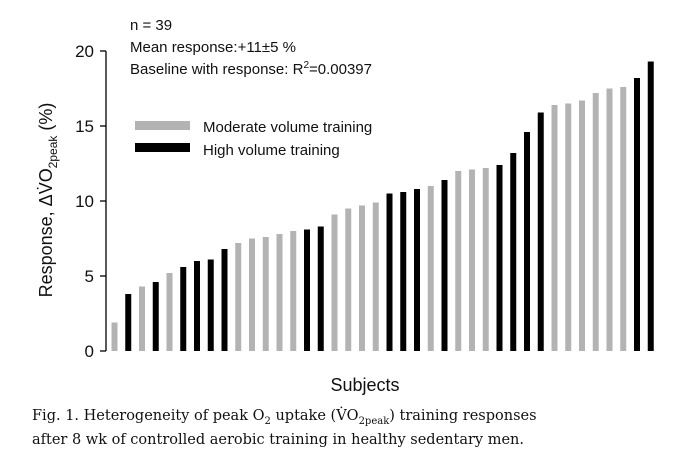  What do you see at coordinates (89, 351) in the screenshot?
I see `y-tick-label: 0` at bounding box center [89, 351].